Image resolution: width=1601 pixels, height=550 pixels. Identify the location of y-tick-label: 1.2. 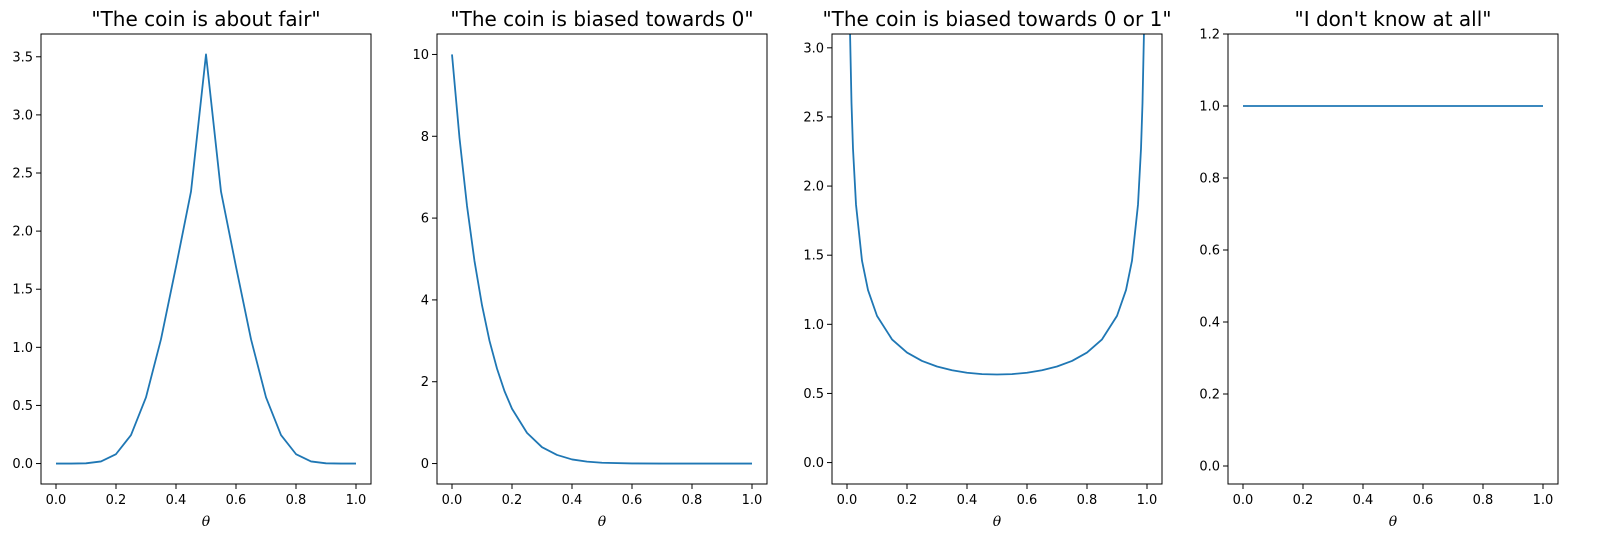
(1209, 35).